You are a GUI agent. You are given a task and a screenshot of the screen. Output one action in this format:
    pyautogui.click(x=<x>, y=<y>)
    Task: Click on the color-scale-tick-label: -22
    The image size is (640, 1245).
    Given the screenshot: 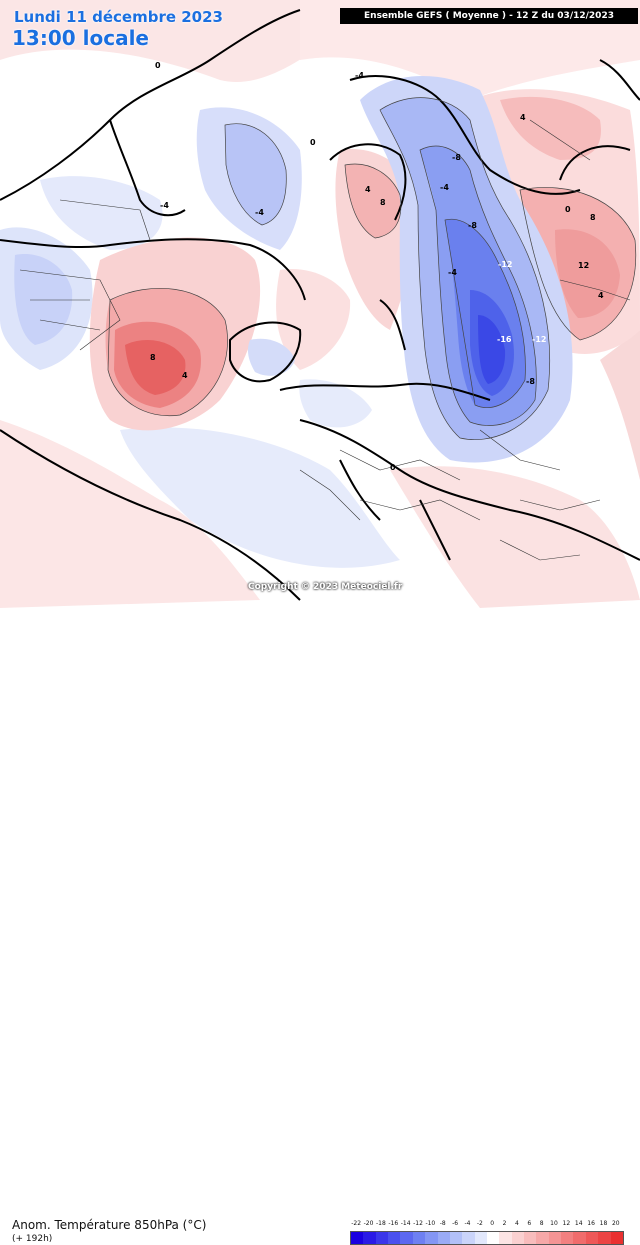 What is the action you would take?
    pyautogui.click(x=356, y=1223)
    